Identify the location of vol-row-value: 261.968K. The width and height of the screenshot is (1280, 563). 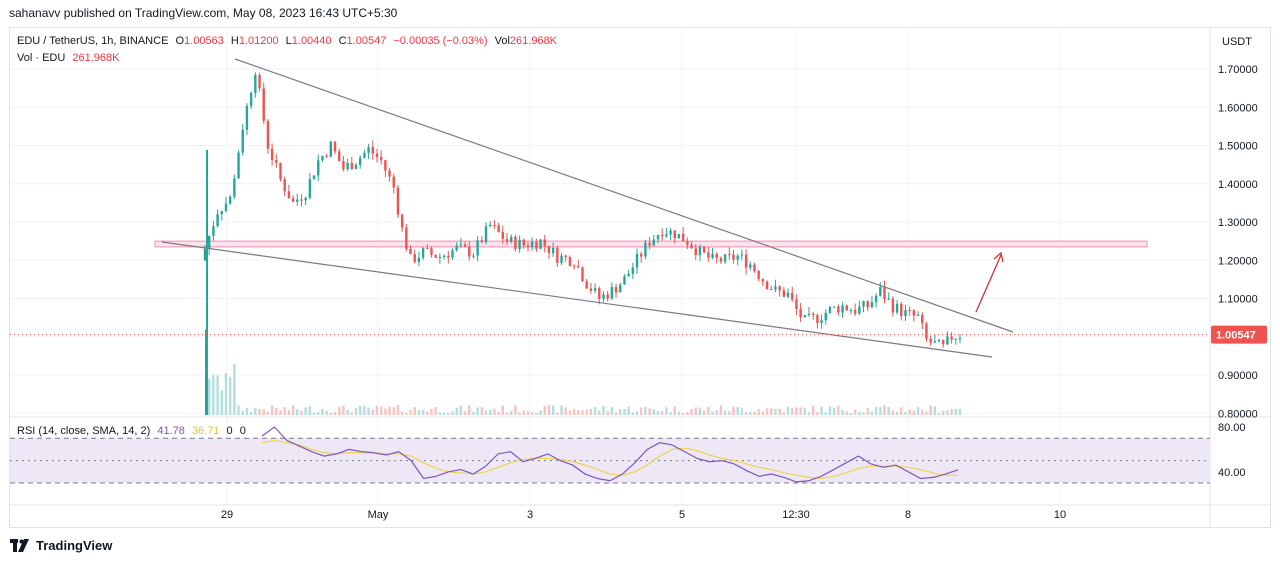
(96, 58).